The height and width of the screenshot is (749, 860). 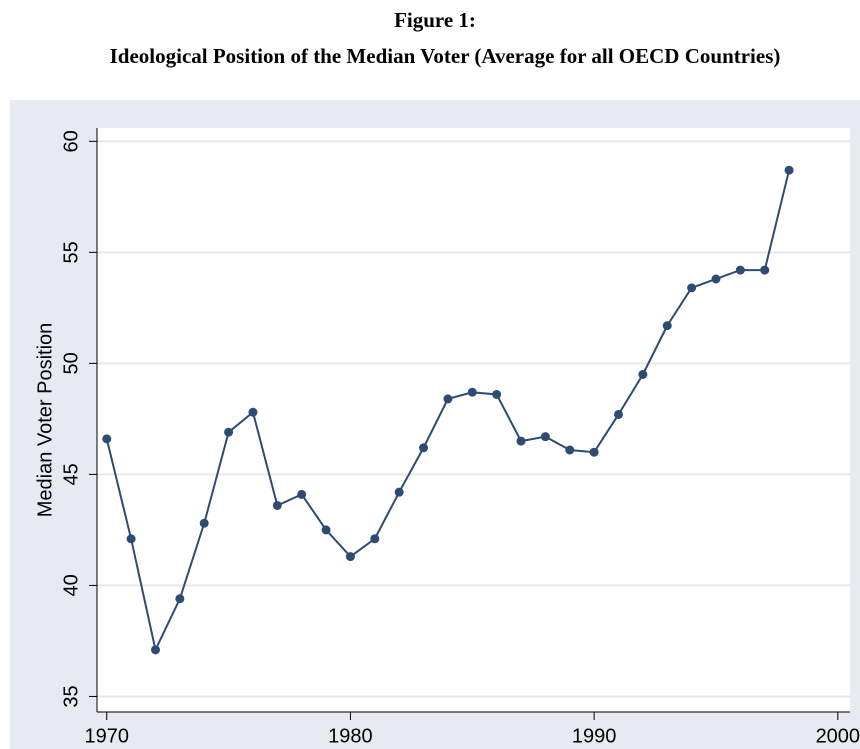 What do you see at coordinates (350, 736) in the screenshot?
I see `x-tick-label: 1980` at bounding box center [350, 736].